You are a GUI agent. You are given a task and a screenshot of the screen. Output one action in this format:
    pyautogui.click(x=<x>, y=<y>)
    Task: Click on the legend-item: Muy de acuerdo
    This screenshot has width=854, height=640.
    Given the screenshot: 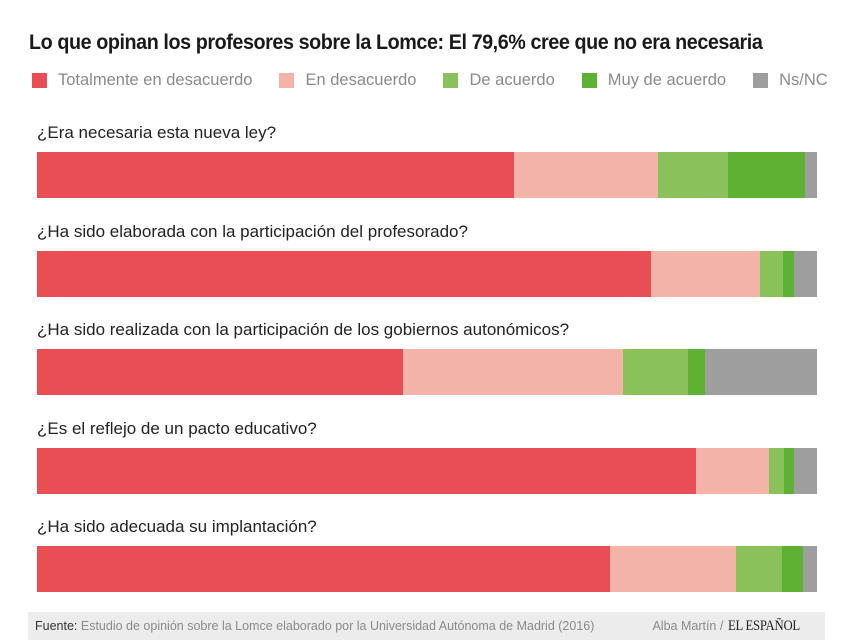 What is the action you would take?
    pyautogui.click(x=654, y=80)
    